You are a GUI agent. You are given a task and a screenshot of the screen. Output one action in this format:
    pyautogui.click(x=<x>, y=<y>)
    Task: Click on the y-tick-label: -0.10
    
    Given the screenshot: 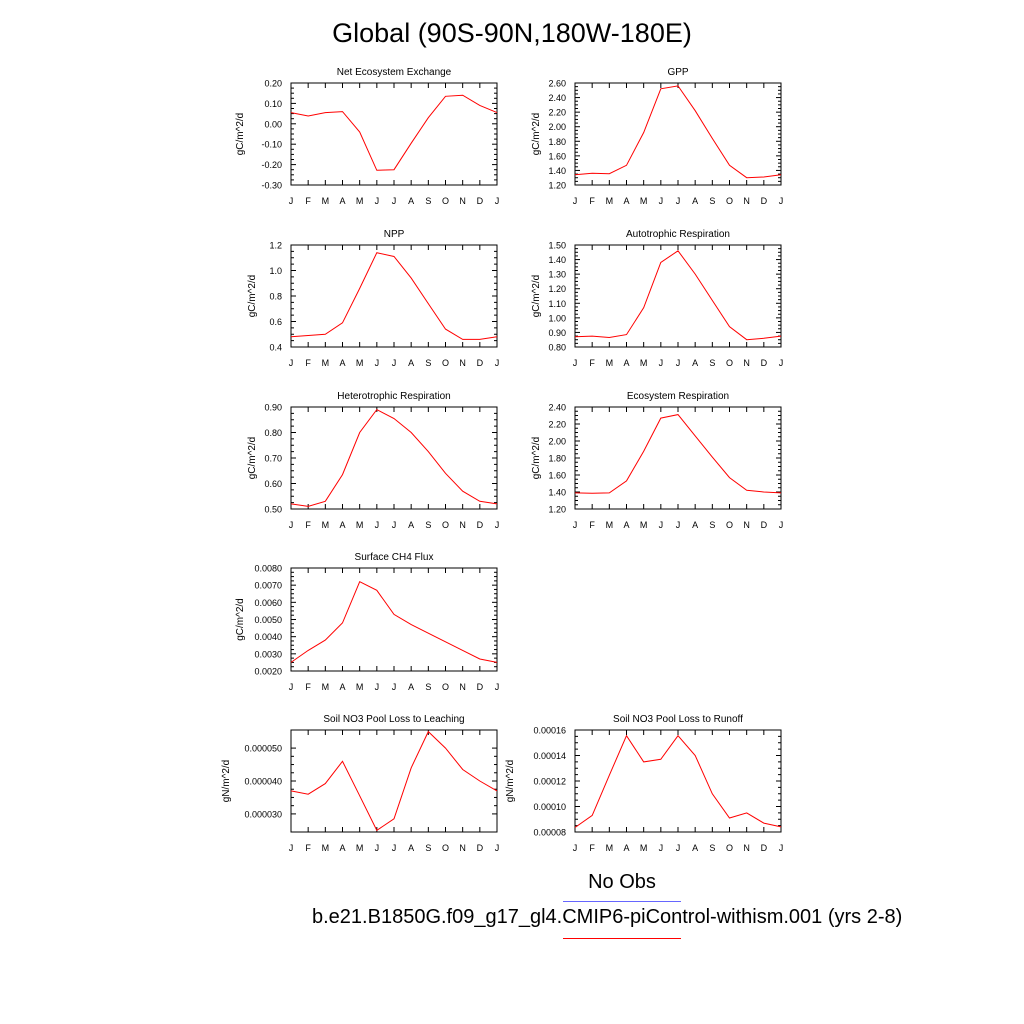 What is the action you would take?
    pyautogui.click(x=271, y=145)
    